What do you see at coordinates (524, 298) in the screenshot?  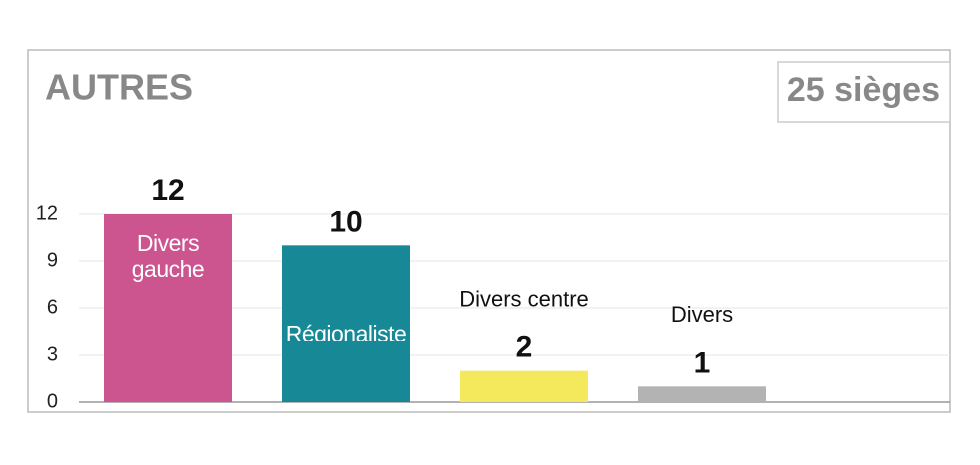 I see `category-label: Divers centre` at bounding box center [524, 298].